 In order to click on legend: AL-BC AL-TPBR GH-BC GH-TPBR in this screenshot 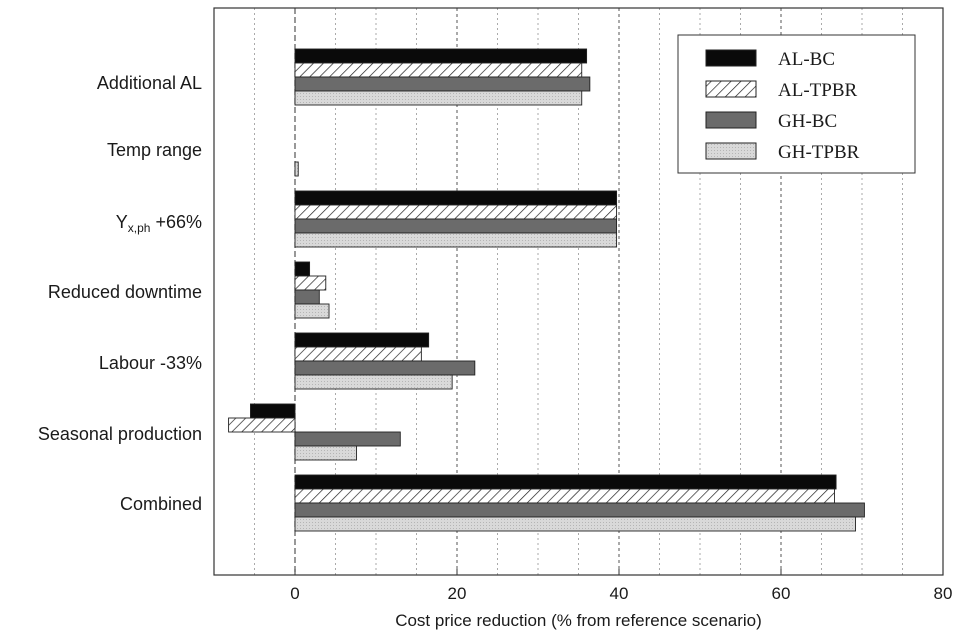, I will do `click(796, 104)`.